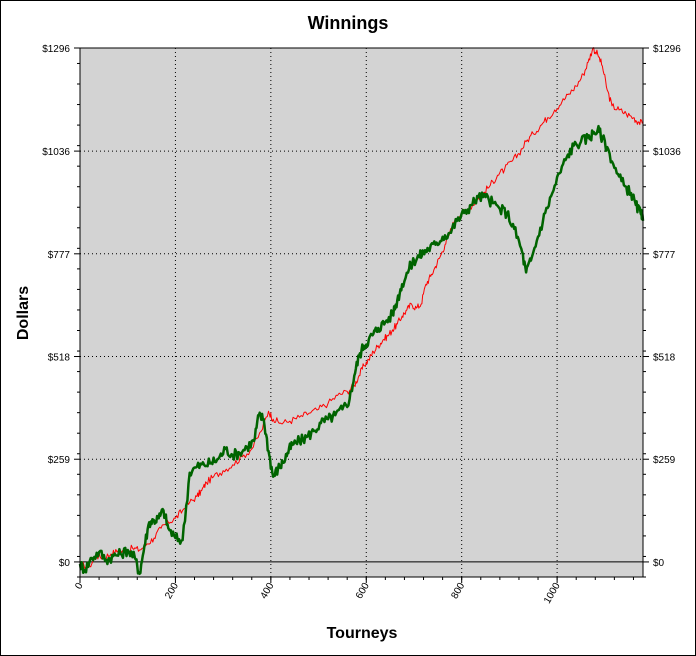 Image resolution: width=696 pixels, height=656 pixels. I want to click on x-tick-label: 0, so click(79, 586).